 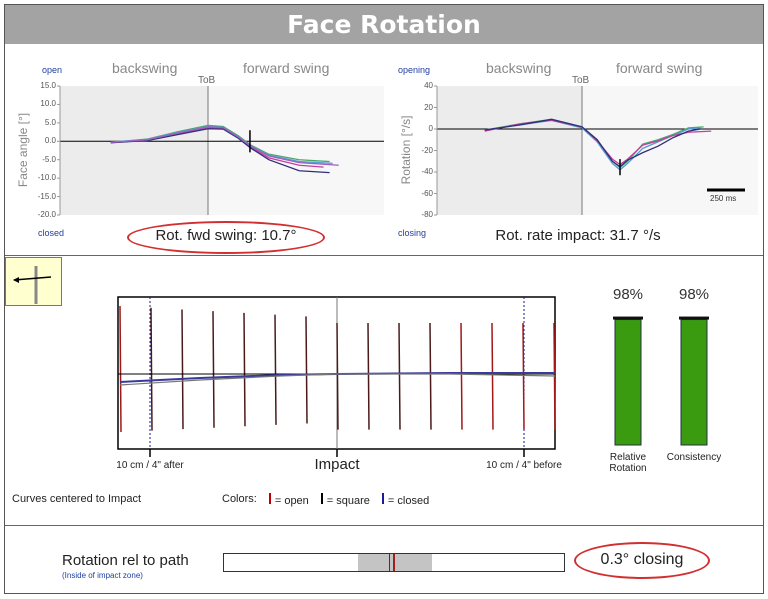 What do you see at coordinates (578, 235) in the screenshot?
I see `rot-rate-impact-value: Rot. rate impact: 31.7 °/s` at bounding box center [578, 235].